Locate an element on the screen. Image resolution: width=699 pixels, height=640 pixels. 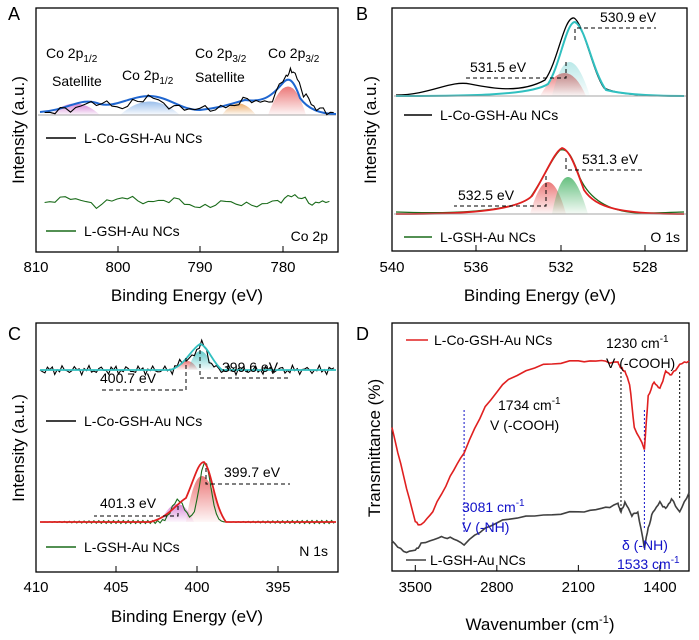
fit-envelope-b-lower is located at coordinates (540, 181).